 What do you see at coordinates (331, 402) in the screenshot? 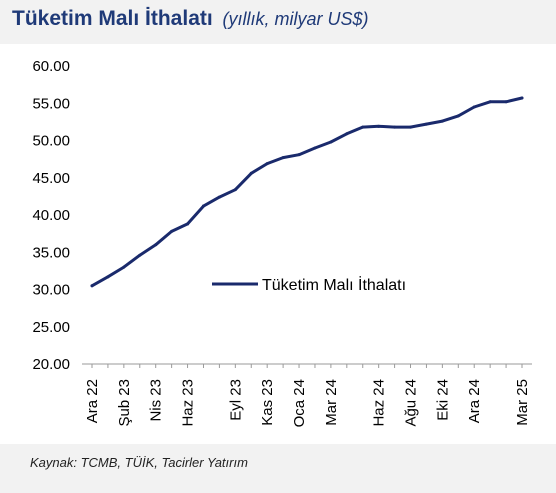
I see `x-tick-label: Mar 24` at bounding box center [331, 402].